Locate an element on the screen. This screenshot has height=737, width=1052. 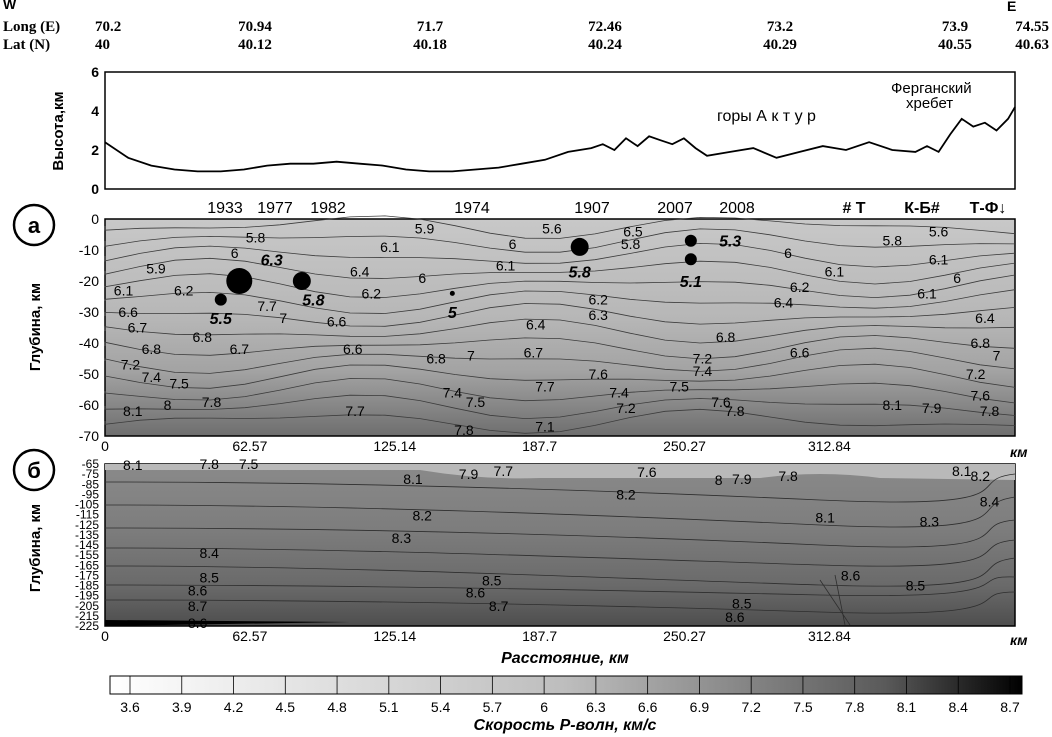
colorbar-tick-label: 7.5 is located at coordinates (803, 707).